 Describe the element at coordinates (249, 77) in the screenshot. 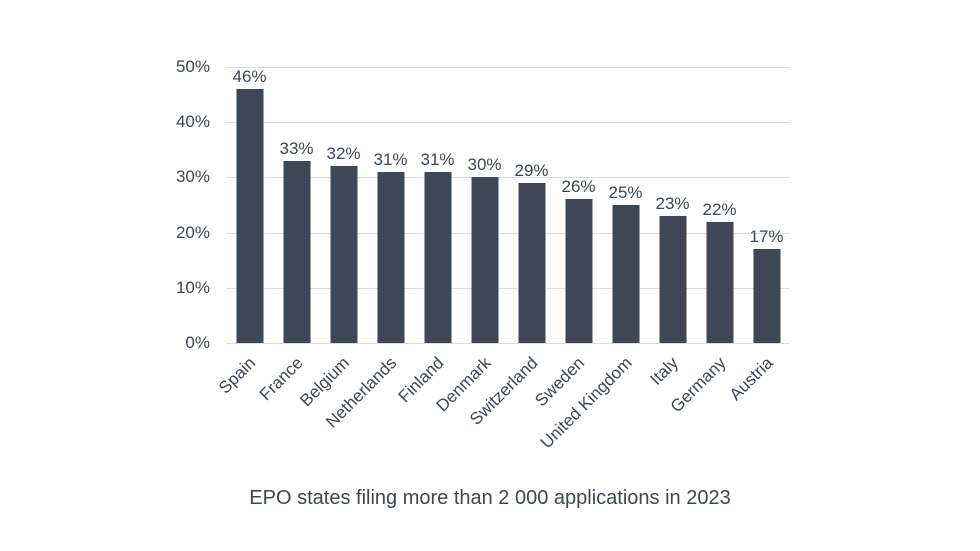

I see `bar-value-label: 46%` at that location.